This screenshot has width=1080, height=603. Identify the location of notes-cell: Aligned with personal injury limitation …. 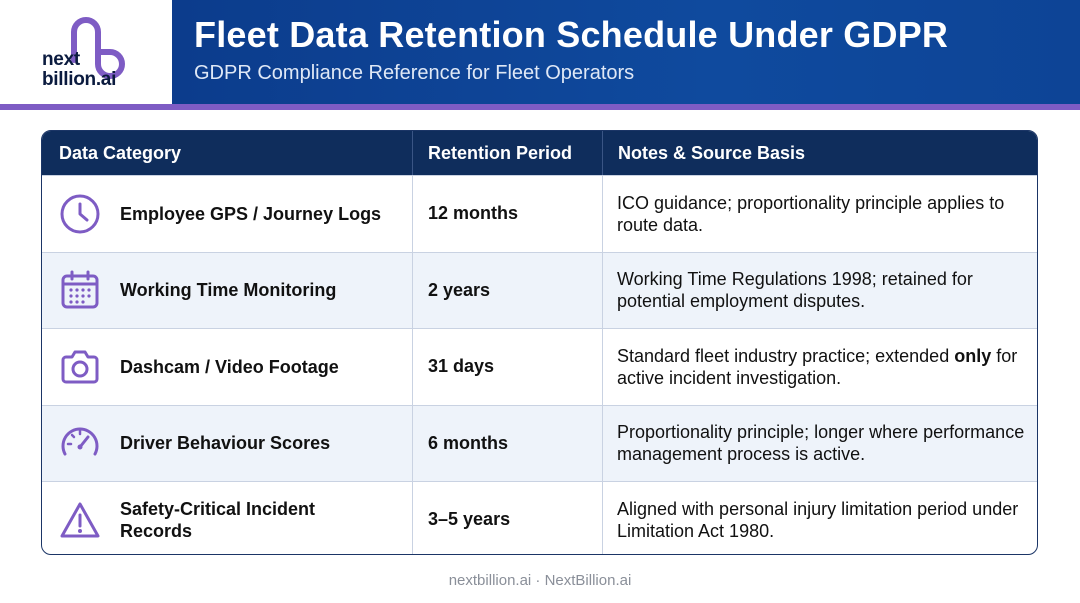
(819, 518).